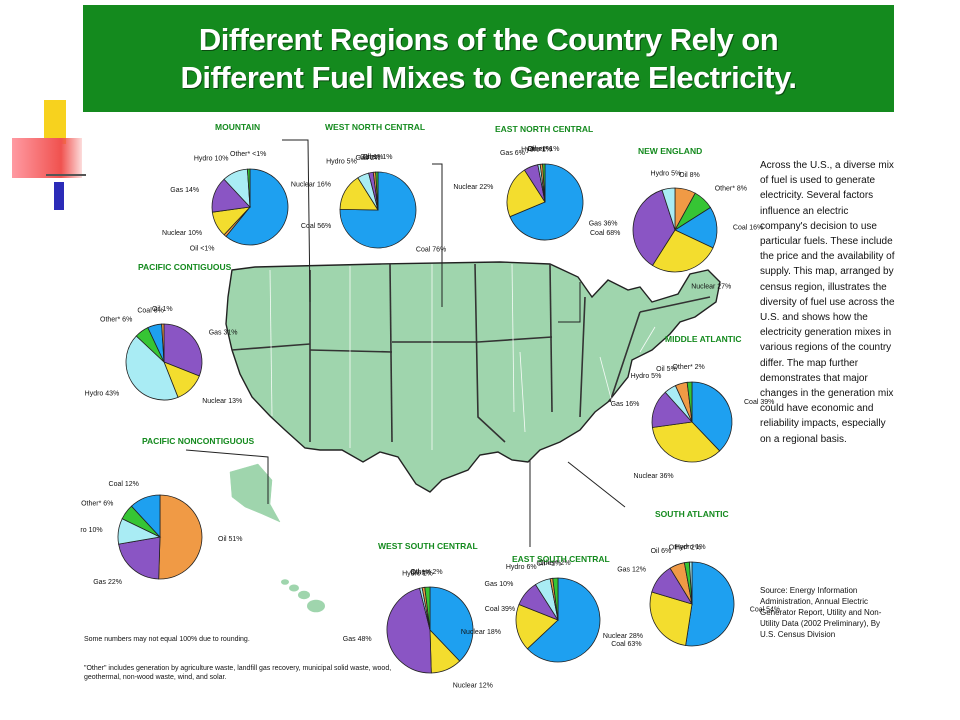  What do you see at coordinates (605, 233) in the screenshot?
I see `pie-label-east-north-central-coal: Coal 68%` at bounding box center [605, 233].